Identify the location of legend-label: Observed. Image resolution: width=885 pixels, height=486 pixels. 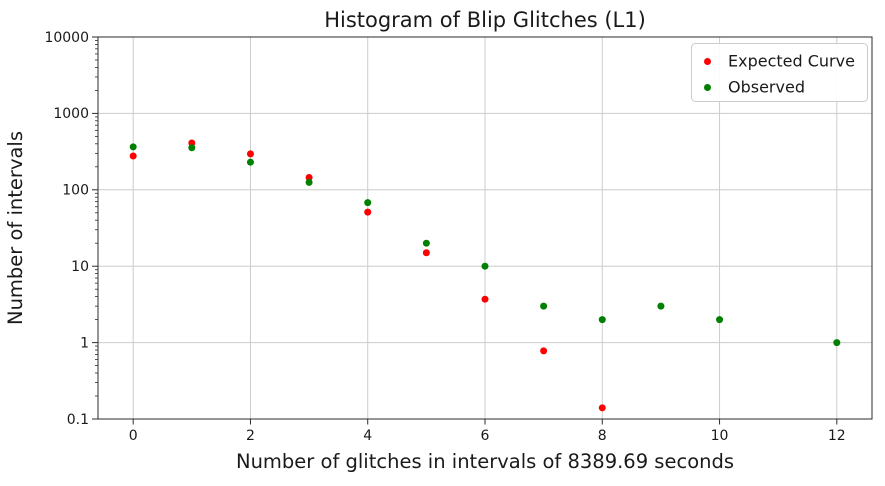
(766, 87).